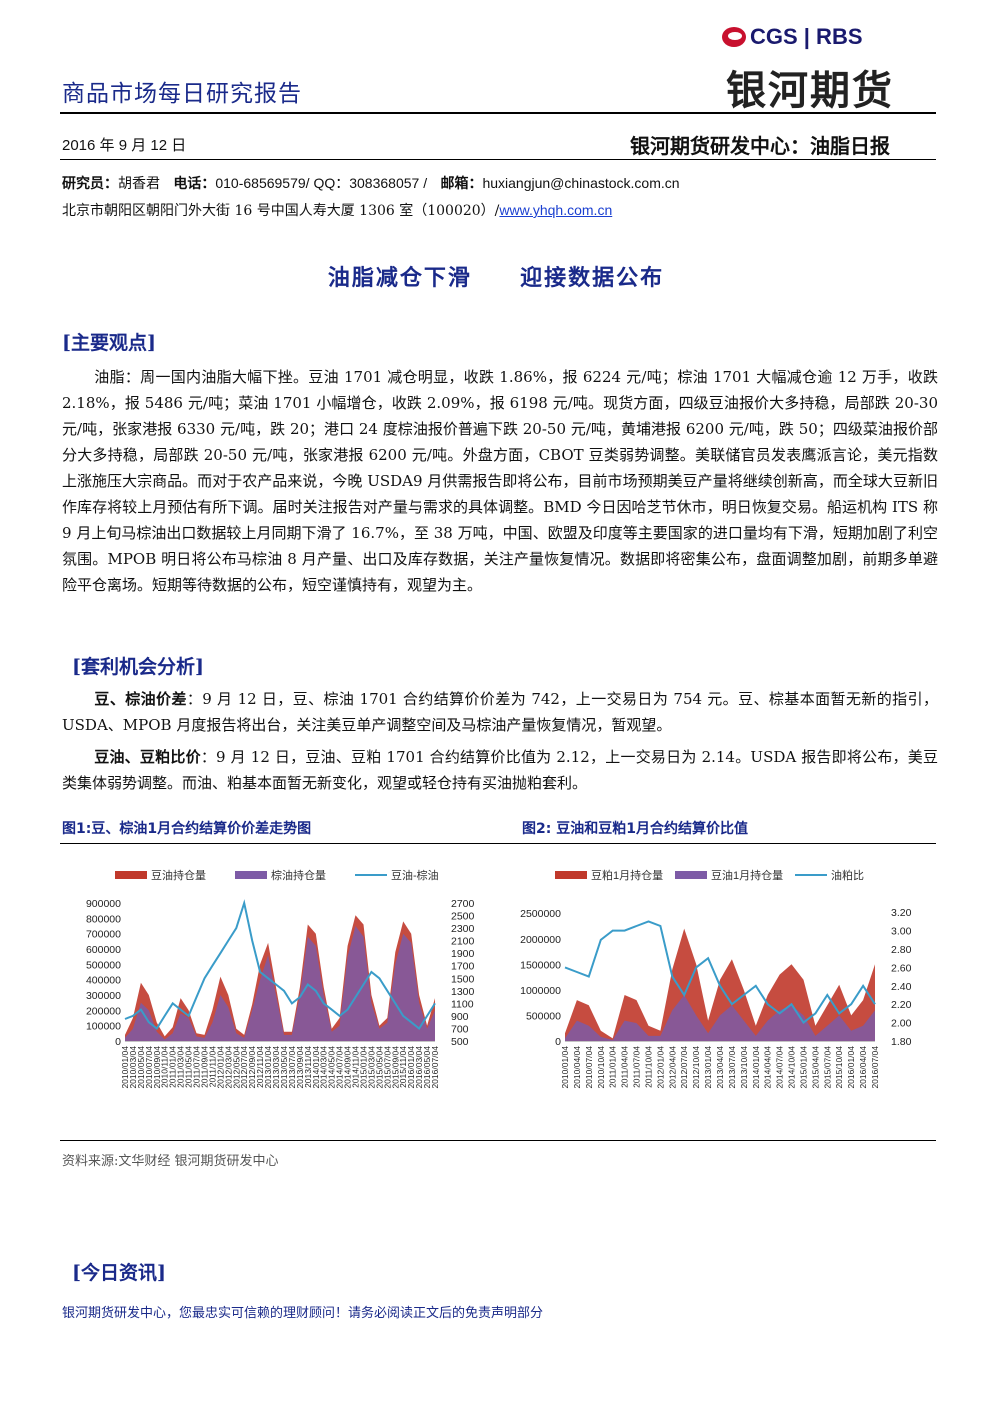 Image resolution: width=992 pixels, height=1403 pixels. What do you see at coordinates (498, 113) in the screenshot?
I see `header-rule` at bounding box center [498, 113].